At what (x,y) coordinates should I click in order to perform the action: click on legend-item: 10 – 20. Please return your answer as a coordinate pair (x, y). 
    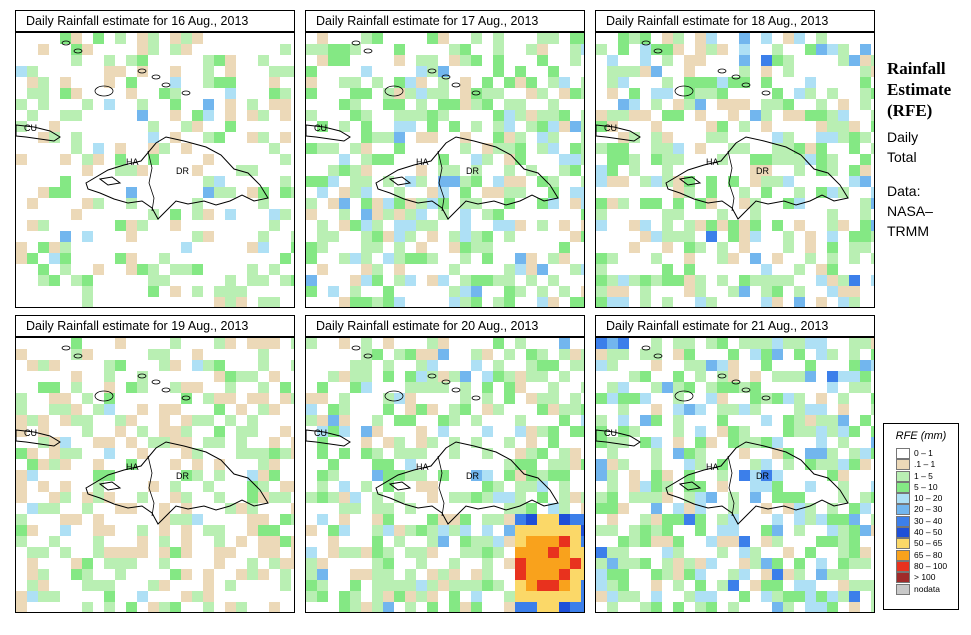
    Looking at the image, I should click on (921, 499).